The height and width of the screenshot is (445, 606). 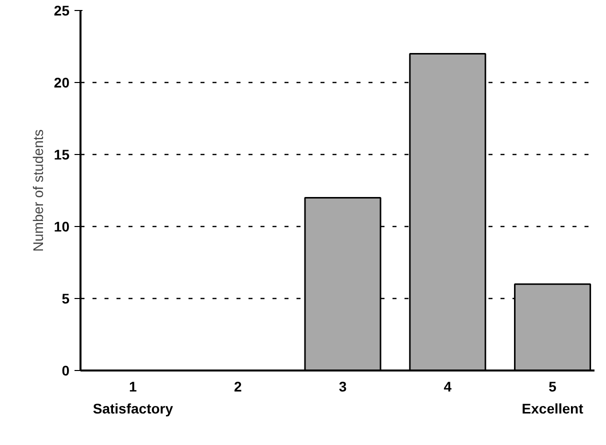 What do you see at coordinates (133, 408) in the screenshot?
I see `text: Satisfactory` at bounding box center [133, 408].